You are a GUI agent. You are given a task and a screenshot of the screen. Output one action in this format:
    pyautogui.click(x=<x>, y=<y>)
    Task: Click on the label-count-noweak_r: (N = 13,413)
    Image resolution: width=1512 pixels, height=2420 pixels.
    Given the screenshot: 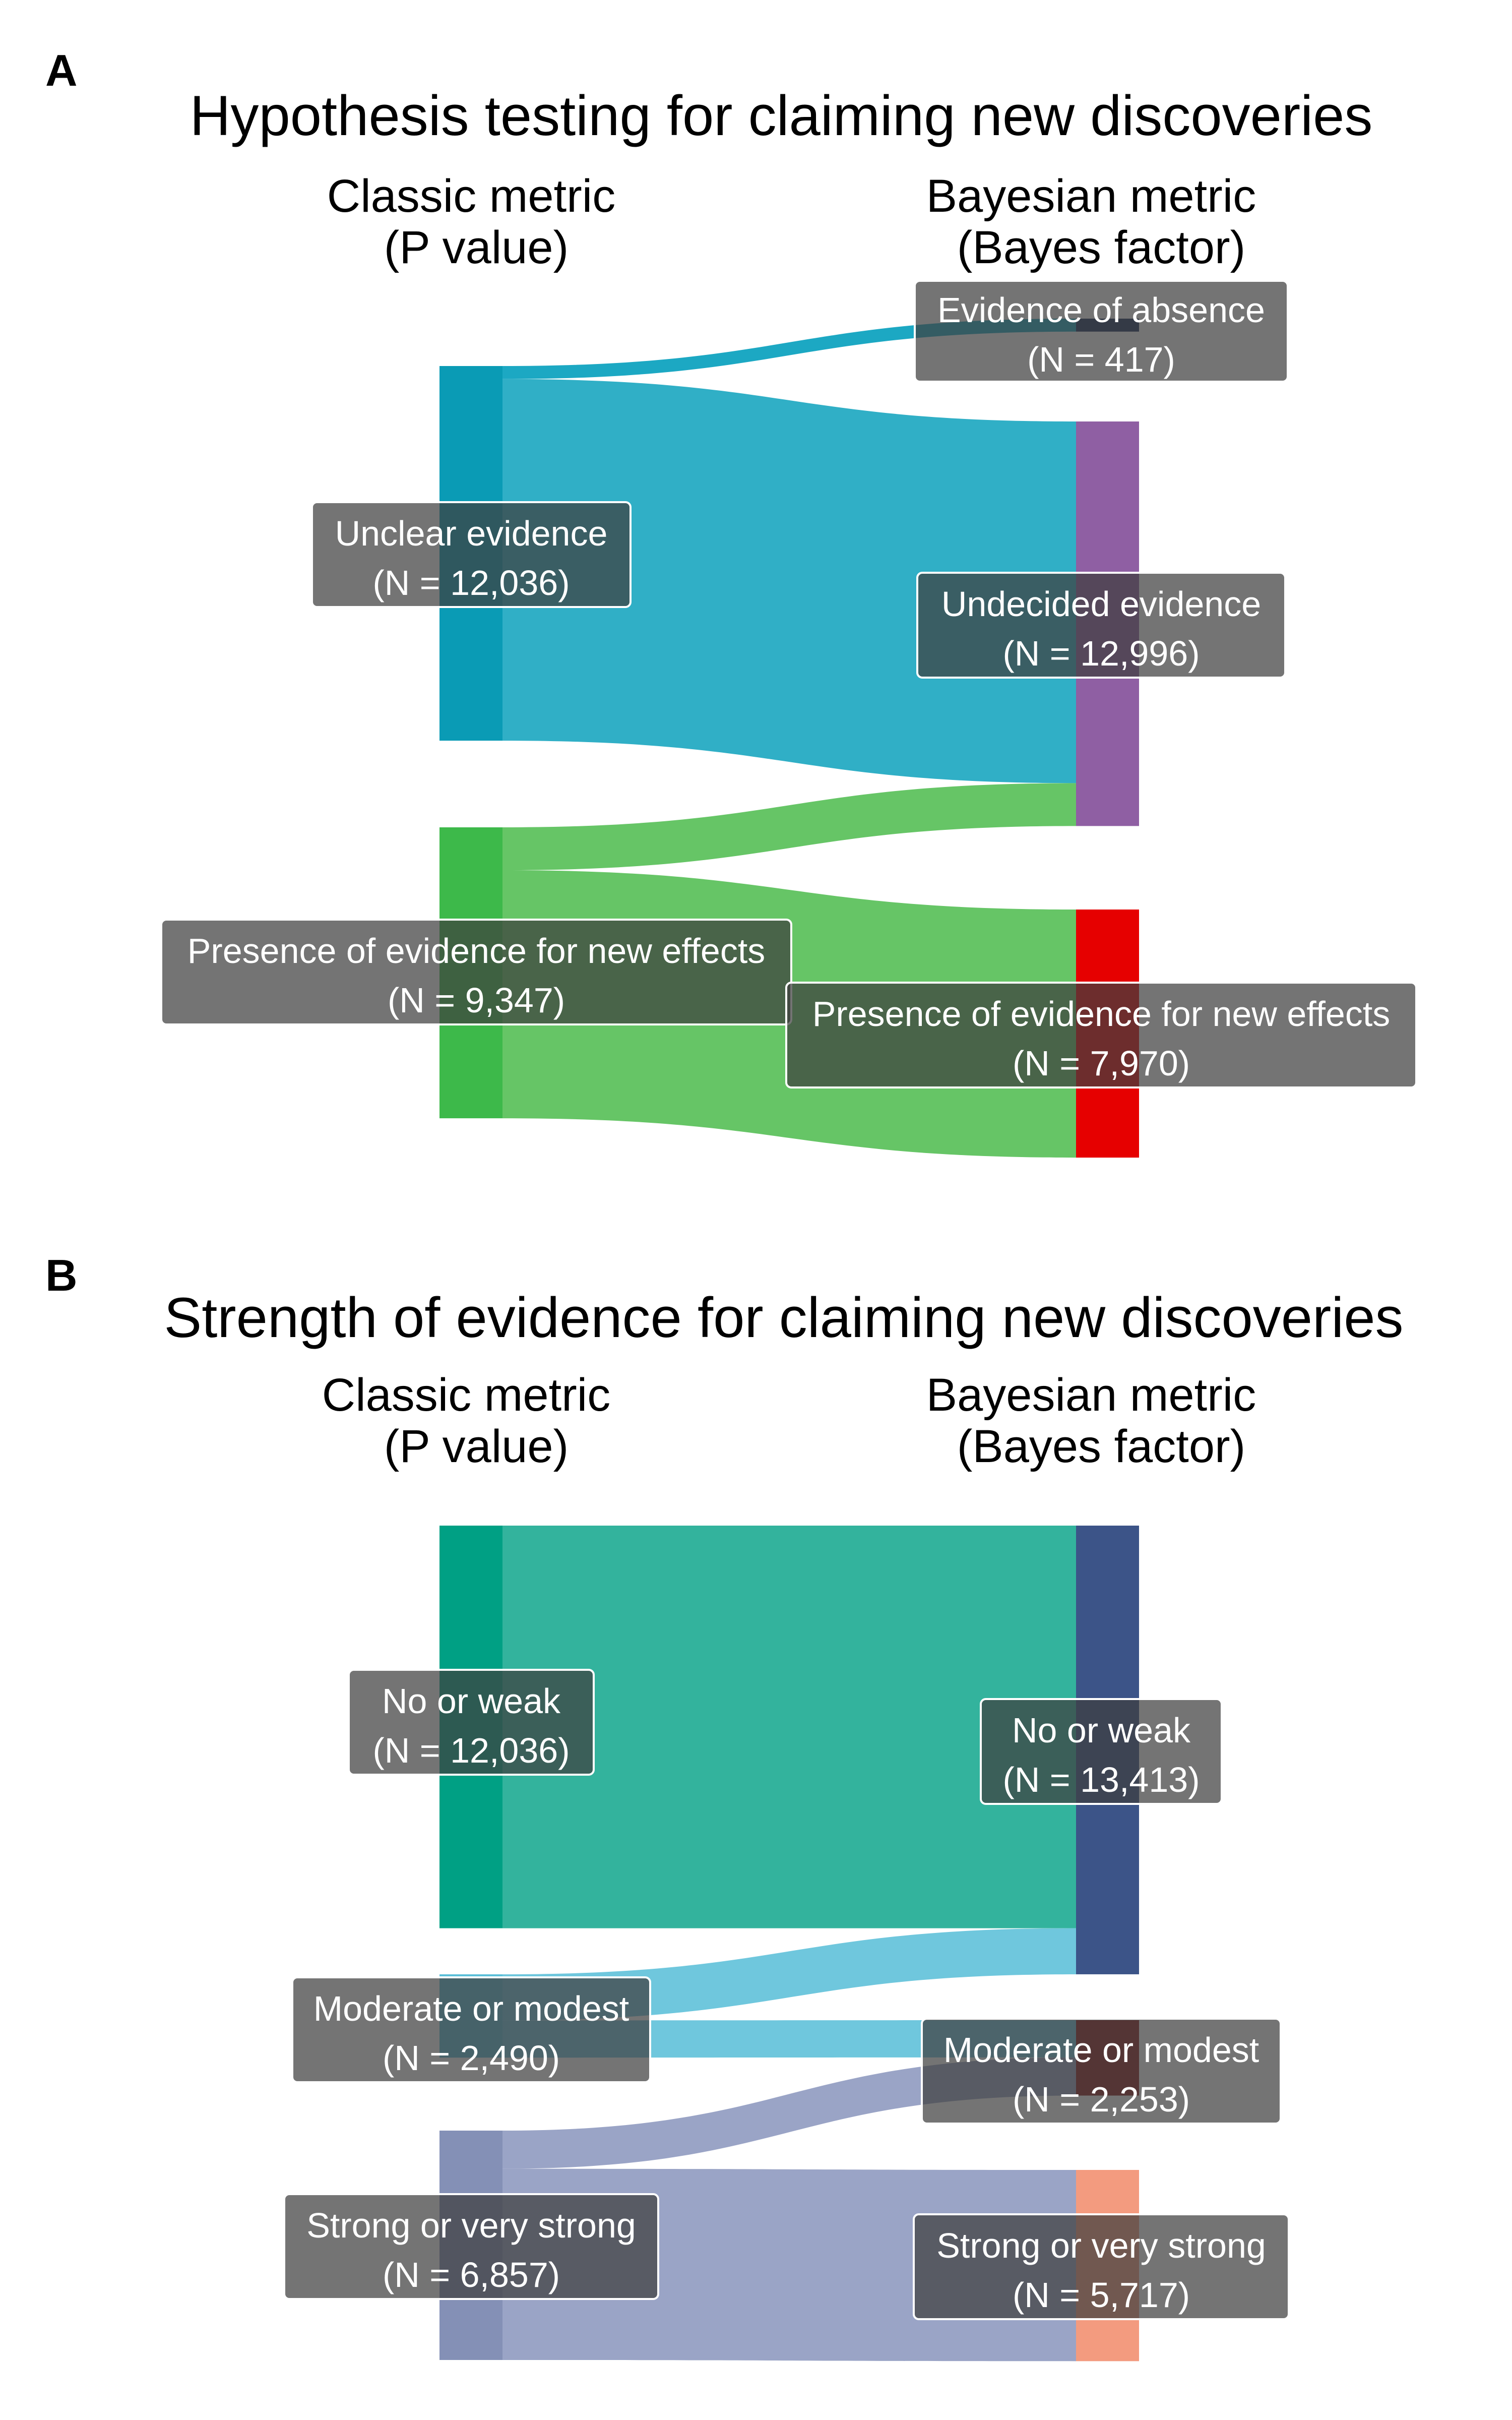 What is the action you would take?
    pyautogui.click(x=1101, y=1779)
    